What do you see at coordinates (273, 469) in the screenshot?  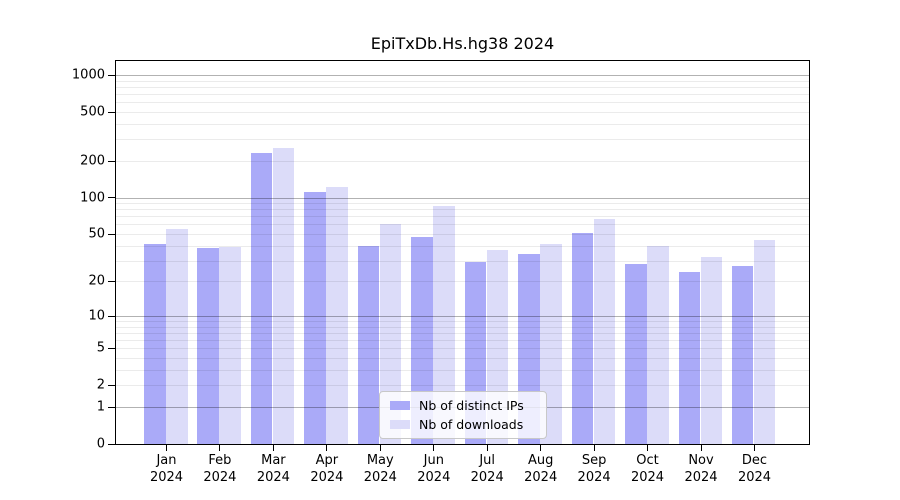 I see `x-tick-label: Mar 2024` at bounding box center [273, 469].